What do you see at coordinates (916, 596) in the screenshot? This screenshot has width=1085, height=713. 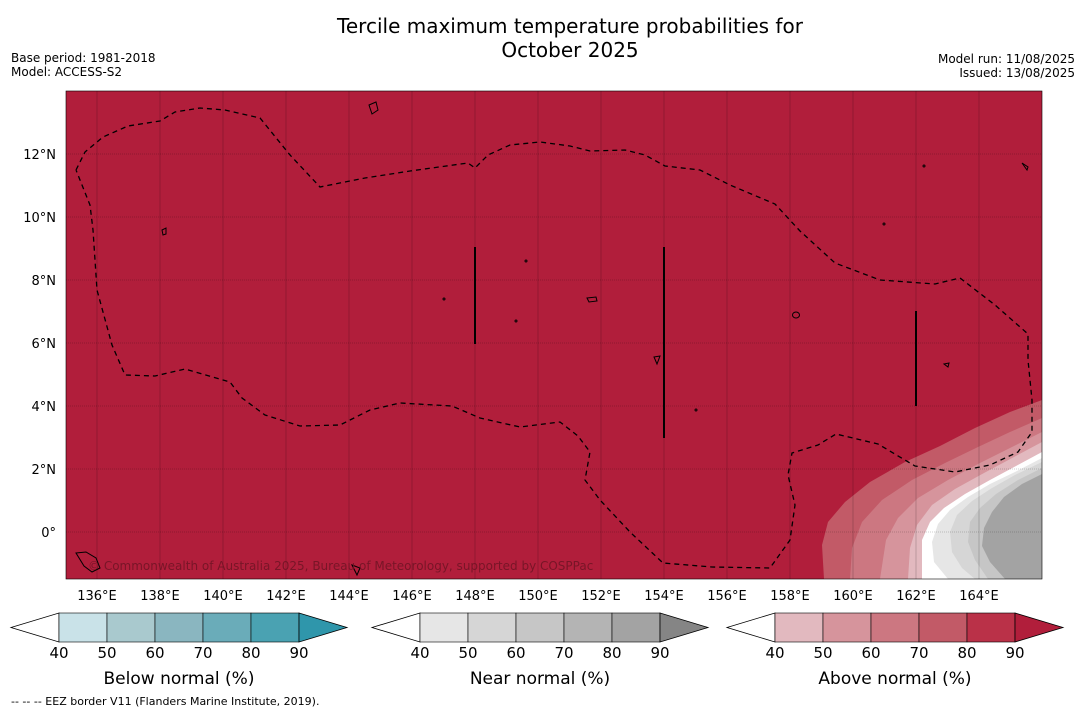 I see `lon-label: 162°E` at bounding box center [916, 596].